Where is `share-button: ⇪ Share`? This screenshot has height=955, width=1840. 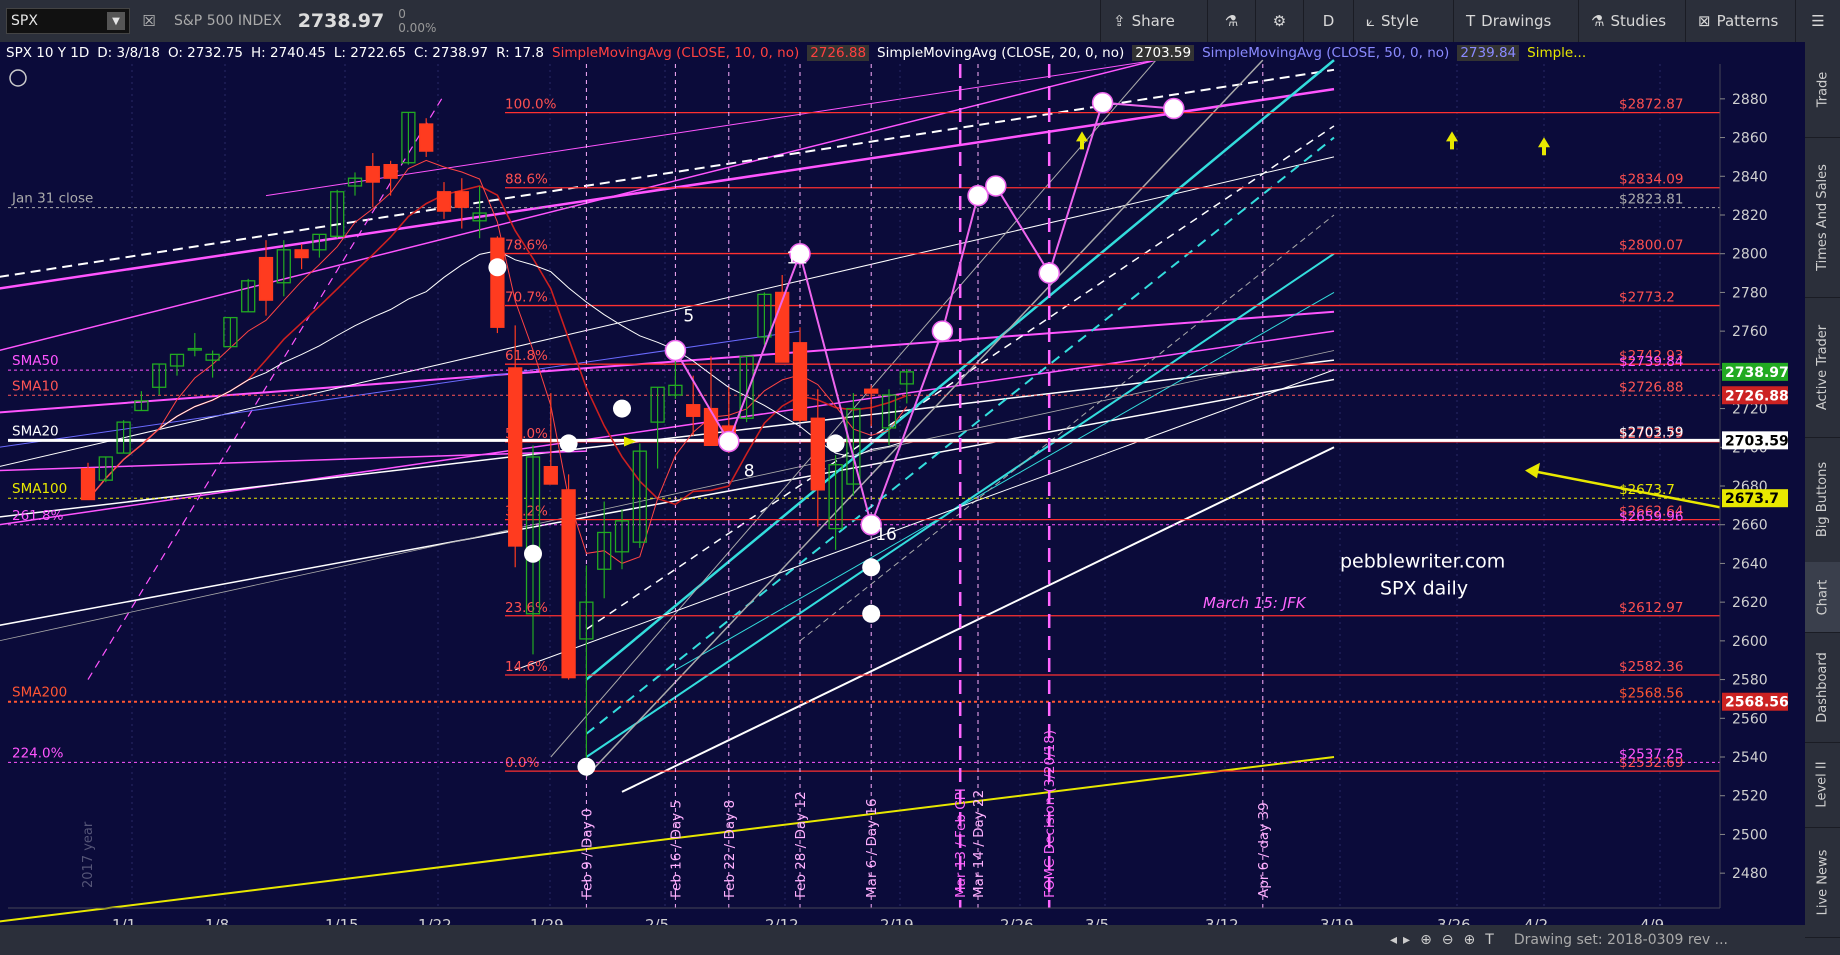
share-button: ⇪ Share is located at coordinates (1153, 21).